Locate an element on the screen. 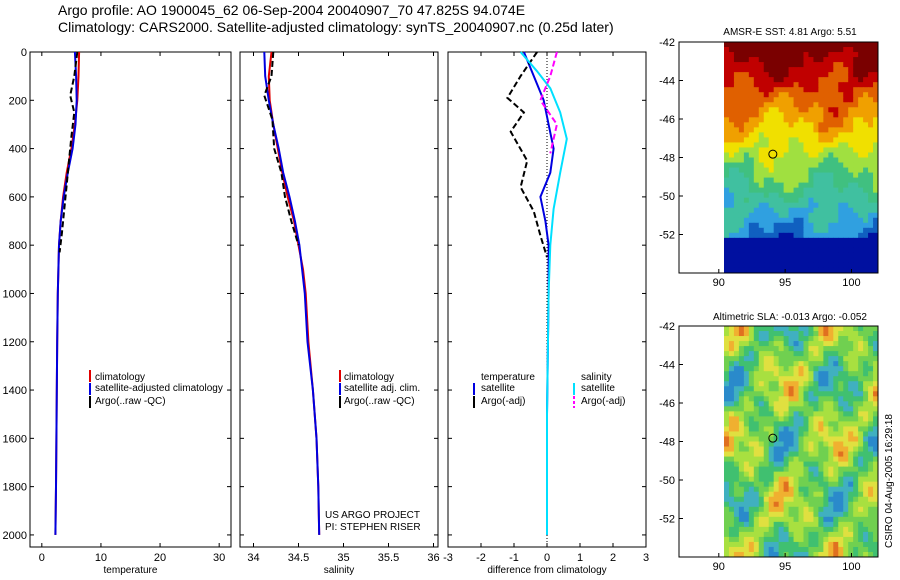  y-tick-label: 400 is located at coordinates (18, 150).